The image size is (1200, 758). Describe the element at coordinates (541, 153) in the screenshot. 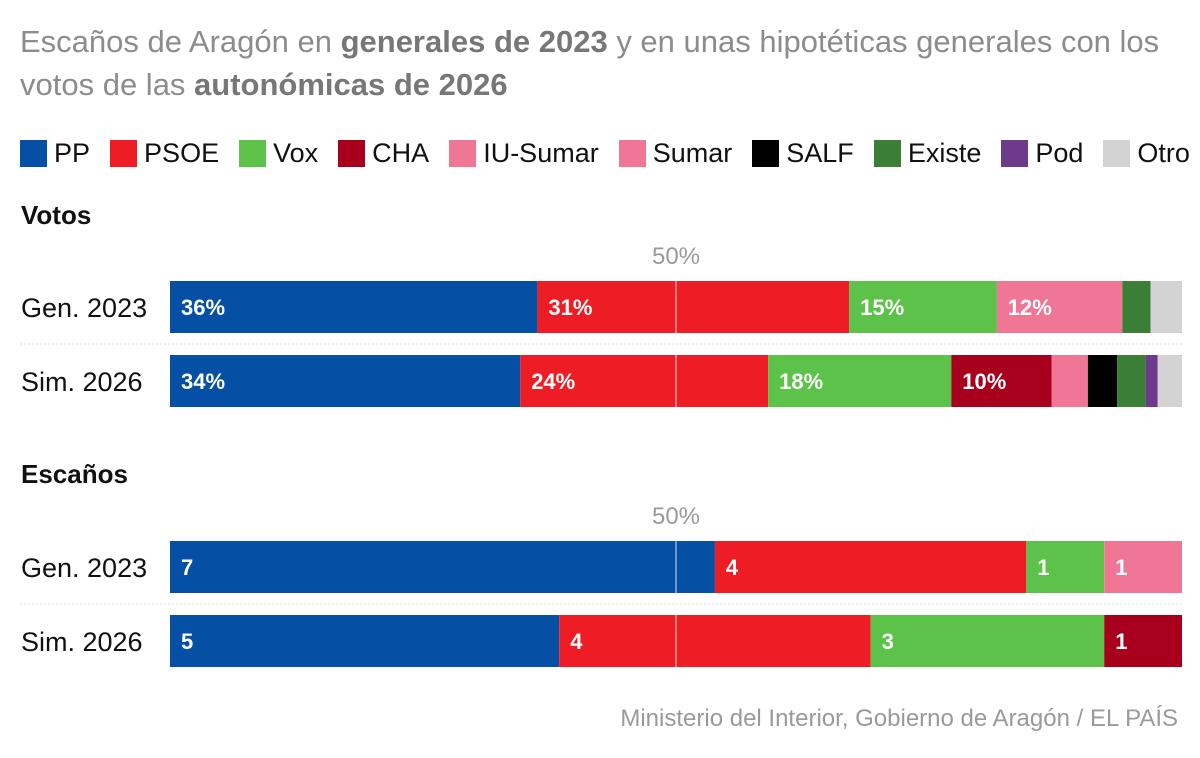

I see `legend-label: IU-Sumar` at that location.